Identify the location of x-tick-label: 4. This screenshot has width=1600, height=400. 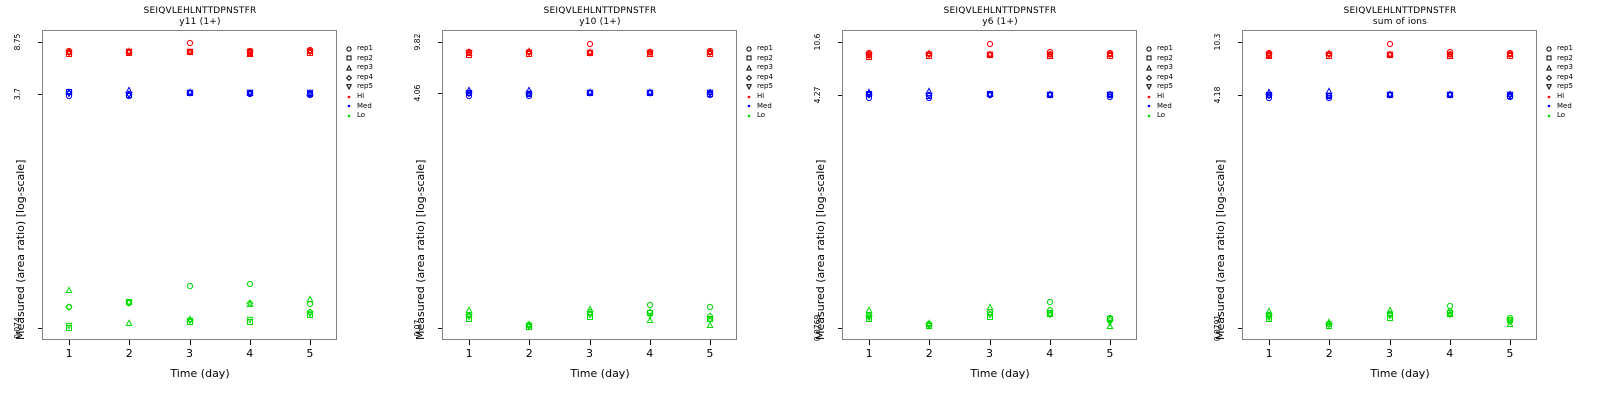
(650, 353).